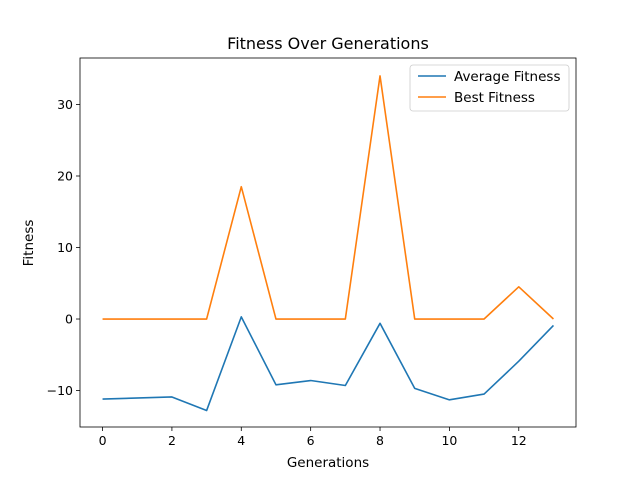 This screenshot has width=640, height=480. What do you see at coordinates (103, 440) in the screenshot?
I see `x-tick-label: 0` at bounding box center [103, 440].